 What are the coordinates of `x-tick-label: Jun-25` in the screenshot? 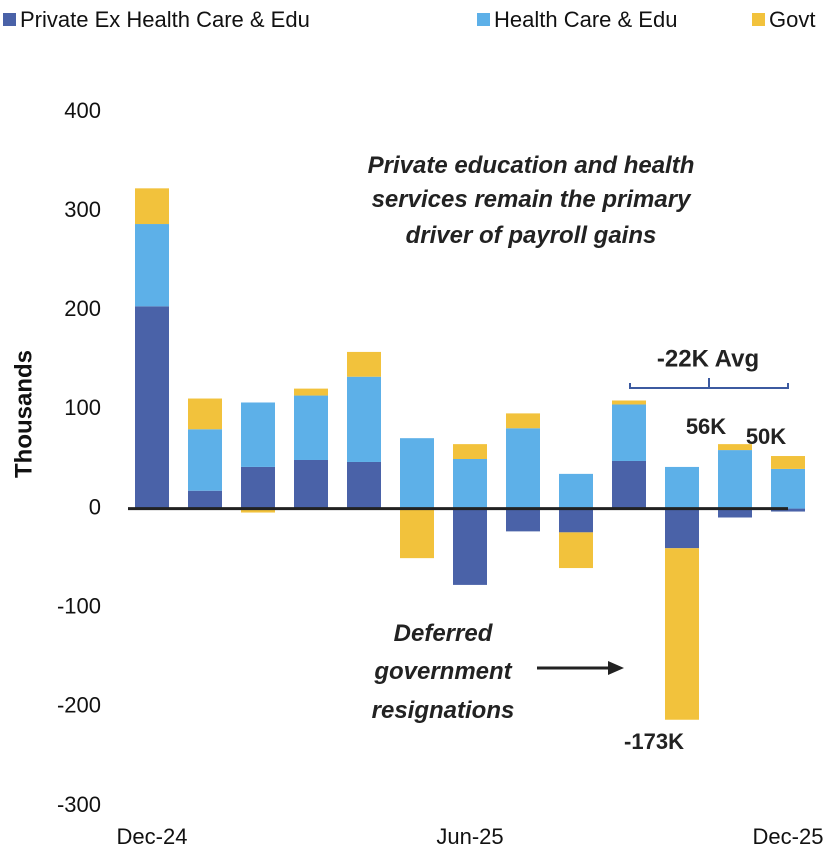 It's located at (469, 836).